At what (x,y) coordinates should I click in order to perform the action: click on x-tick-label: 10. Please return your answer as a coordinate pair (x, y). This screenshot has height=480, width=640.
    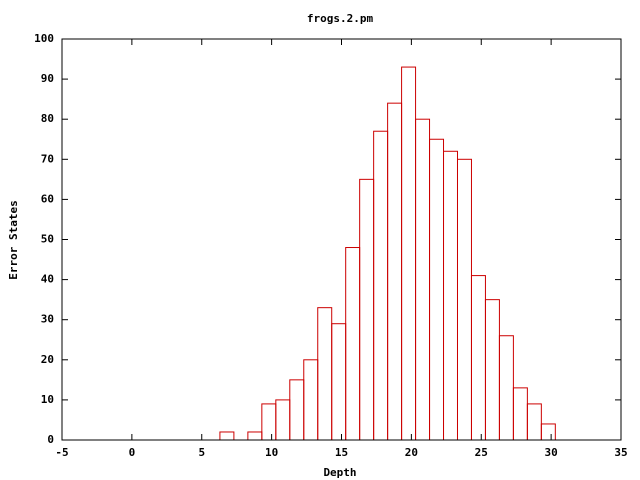
    Looking at the image, I should click on (271, 452).